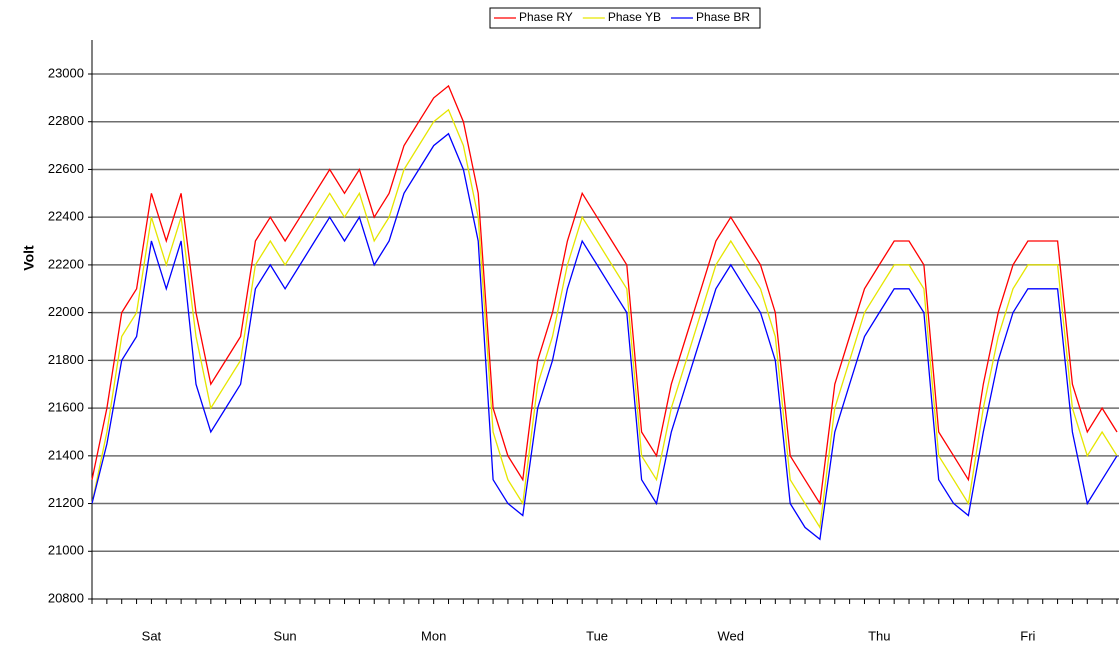  What do you see at coordinates (29, 258) in the screenshot?
I see `y-axis-label: Volt` at bounding box center [29, 258].